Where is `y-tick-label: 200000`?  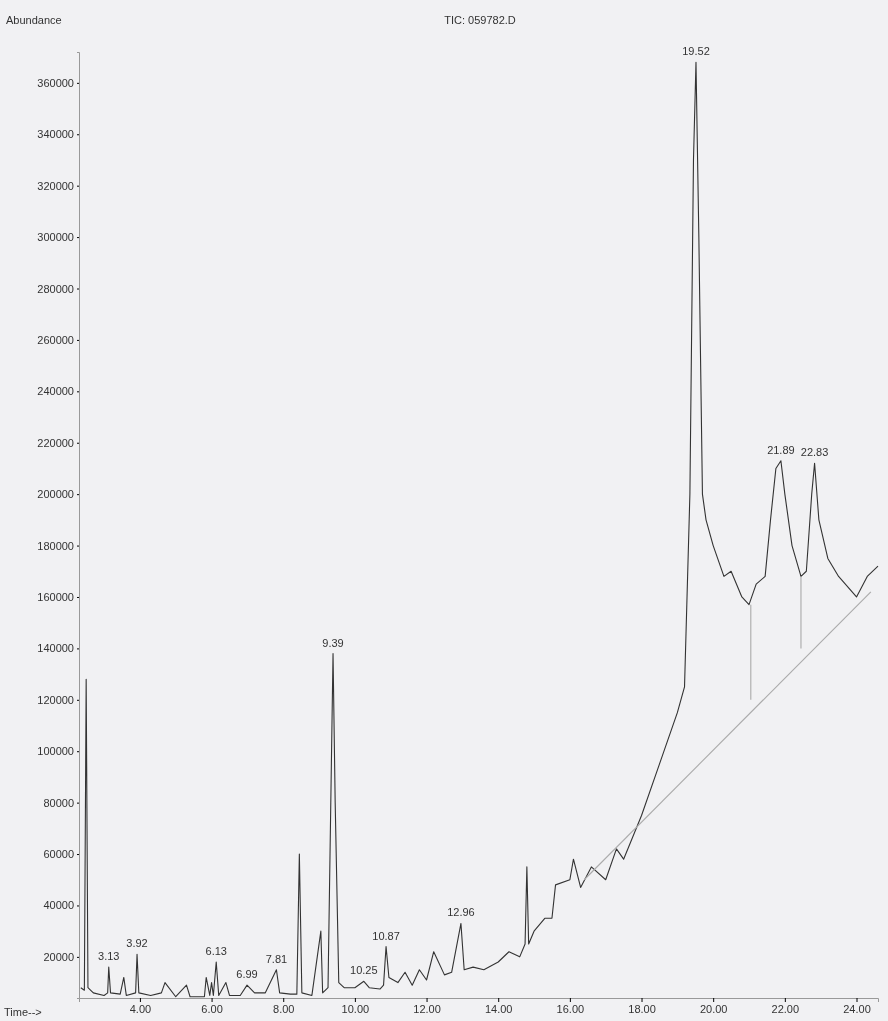
y-tick-label: 200000 is located at coordinates (55, 494).